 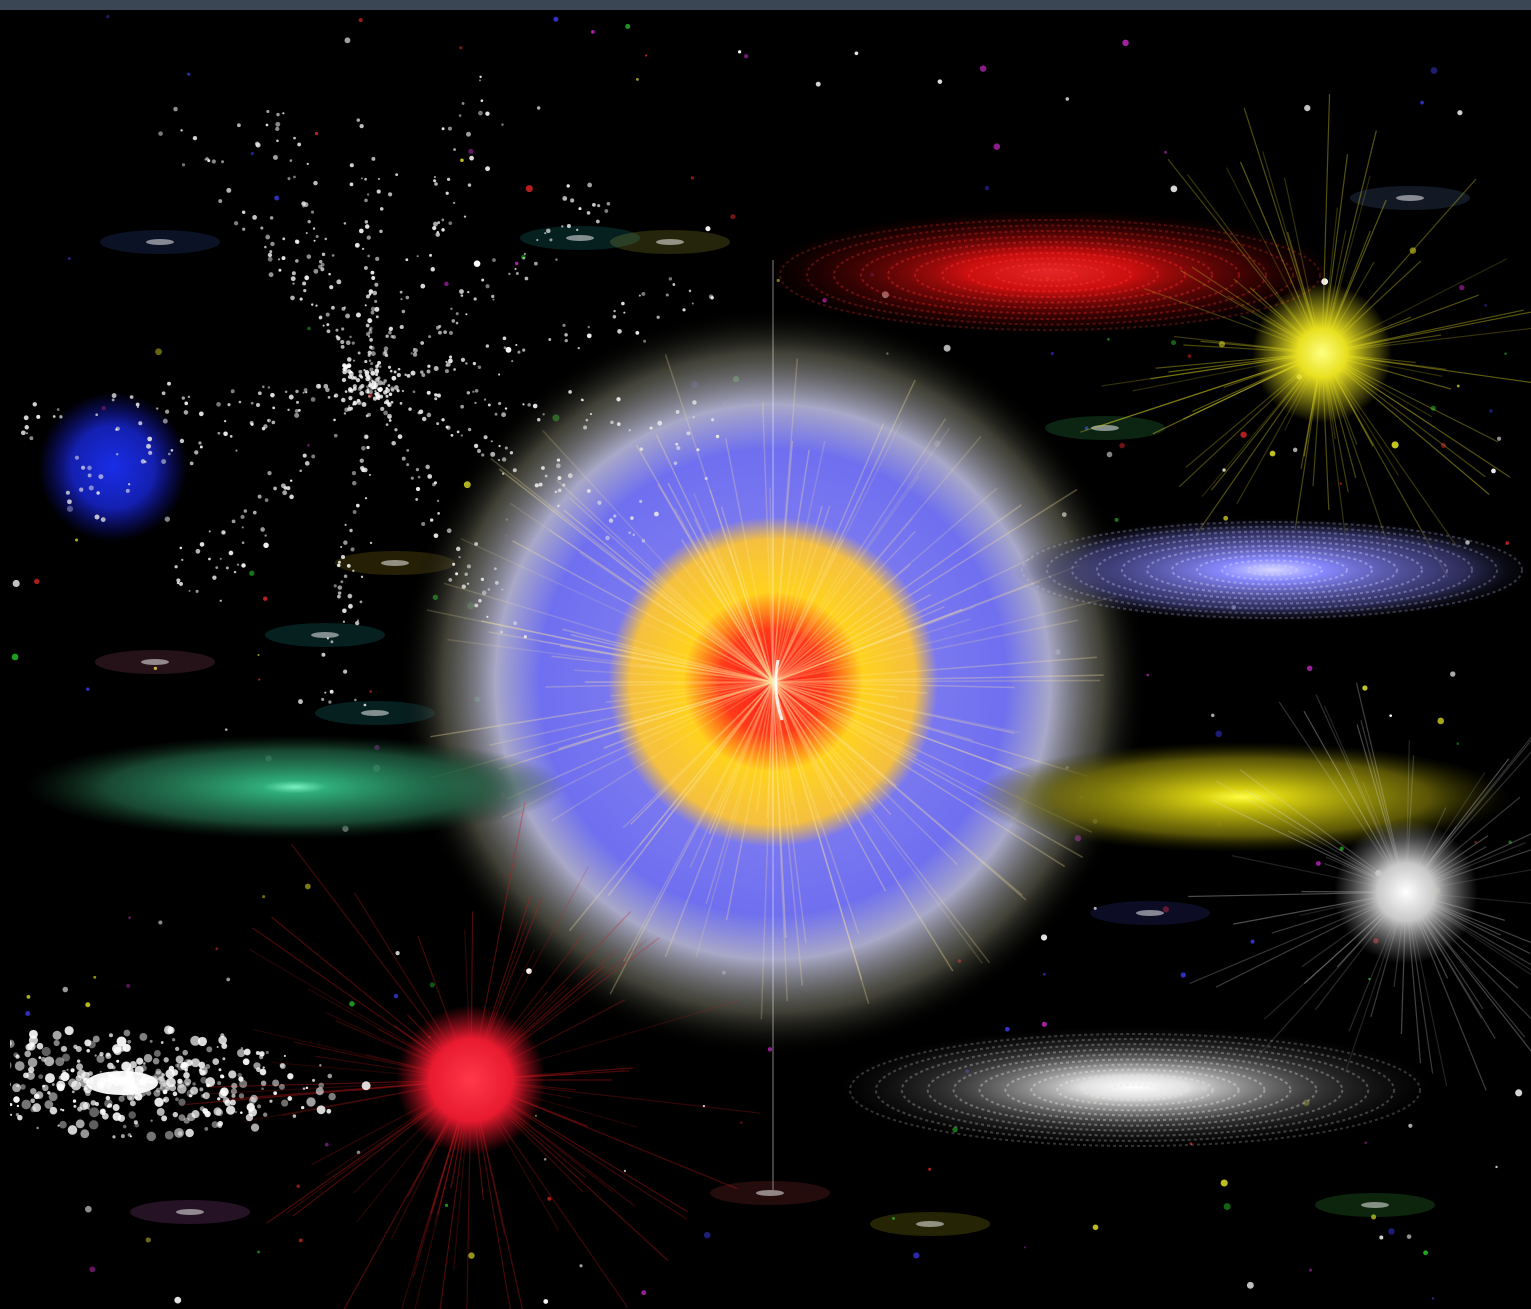 I want to click on blue-star, so click(x=113, y=467).